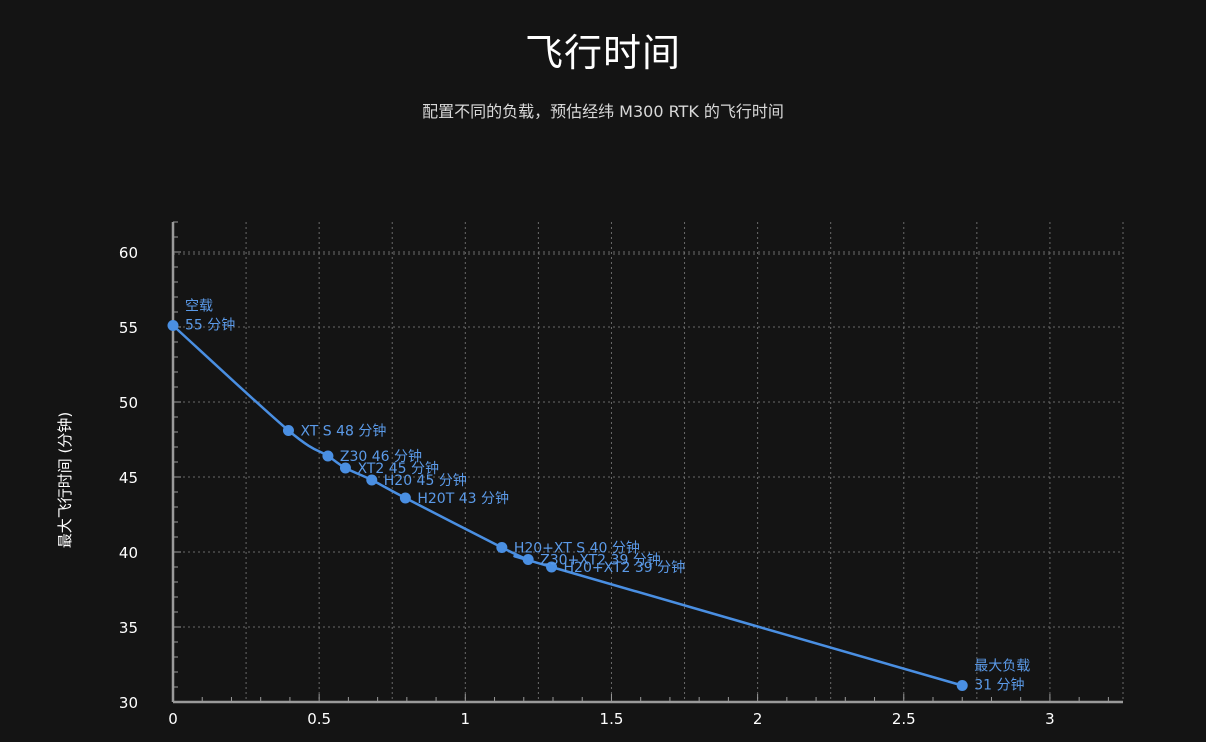  What do you see at coordinates (128, 478) in the screenshot?
I see `y-tick-label: 45` at bounding box center [128, 478].